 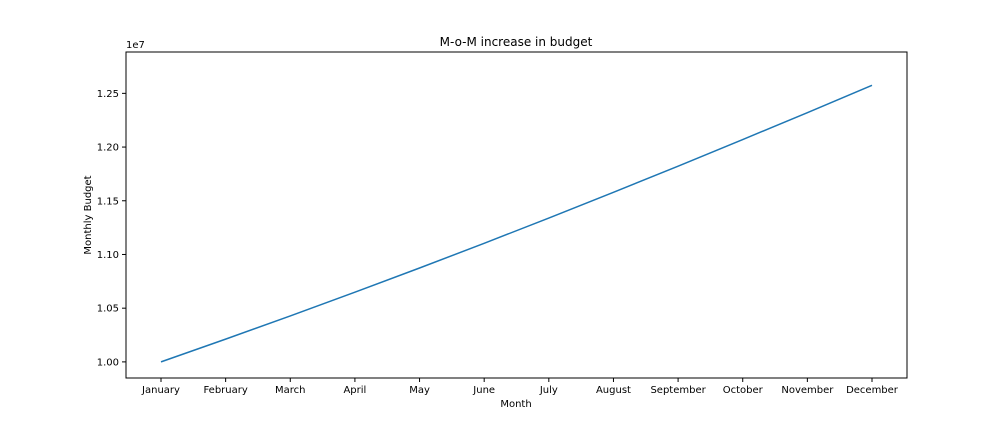 What do you see at coordinates (108, 255) in the screenshot?
I see `y-tick-label: 1.10` at bounding box center [108, 255].